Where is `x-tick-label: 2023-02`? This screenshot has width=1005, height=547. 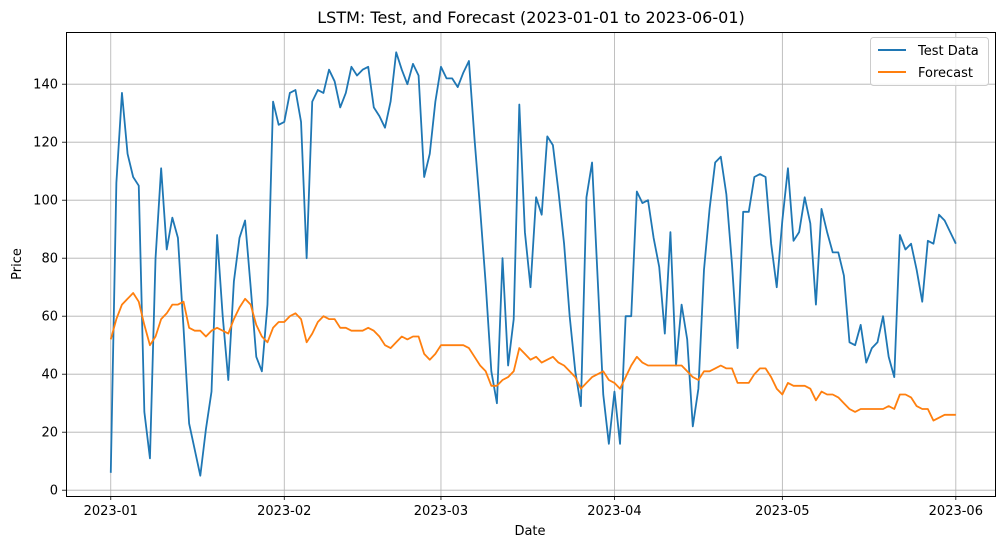
x-tick-label: 2023-02 is located at coordinates (284, 511).